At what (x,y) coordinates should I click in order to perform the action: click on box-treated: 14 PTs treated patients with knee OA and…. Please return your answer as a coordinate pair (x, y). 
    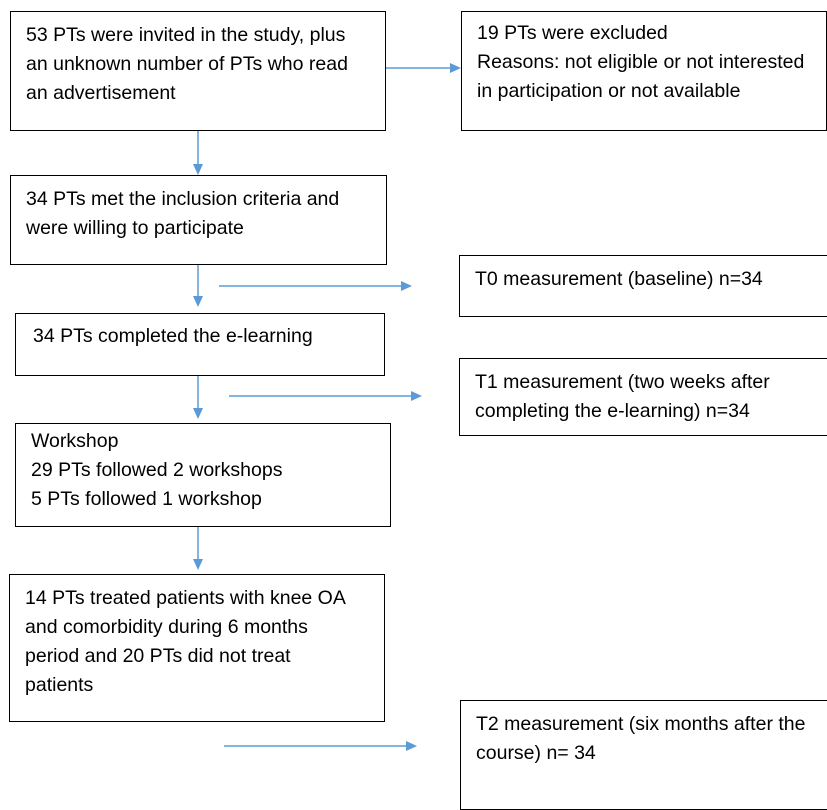
    Looking at the image, I should click on (197, 648).